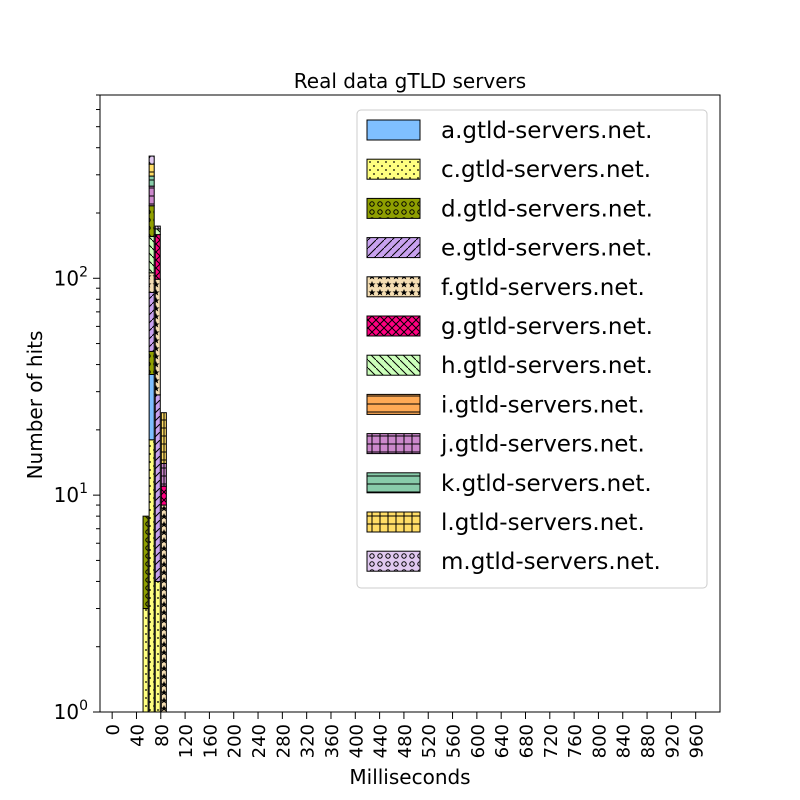 Image resolution: width=800 pixels, height=800 pixels. I want to click on x-tick-label: 760, so click(575, 741).